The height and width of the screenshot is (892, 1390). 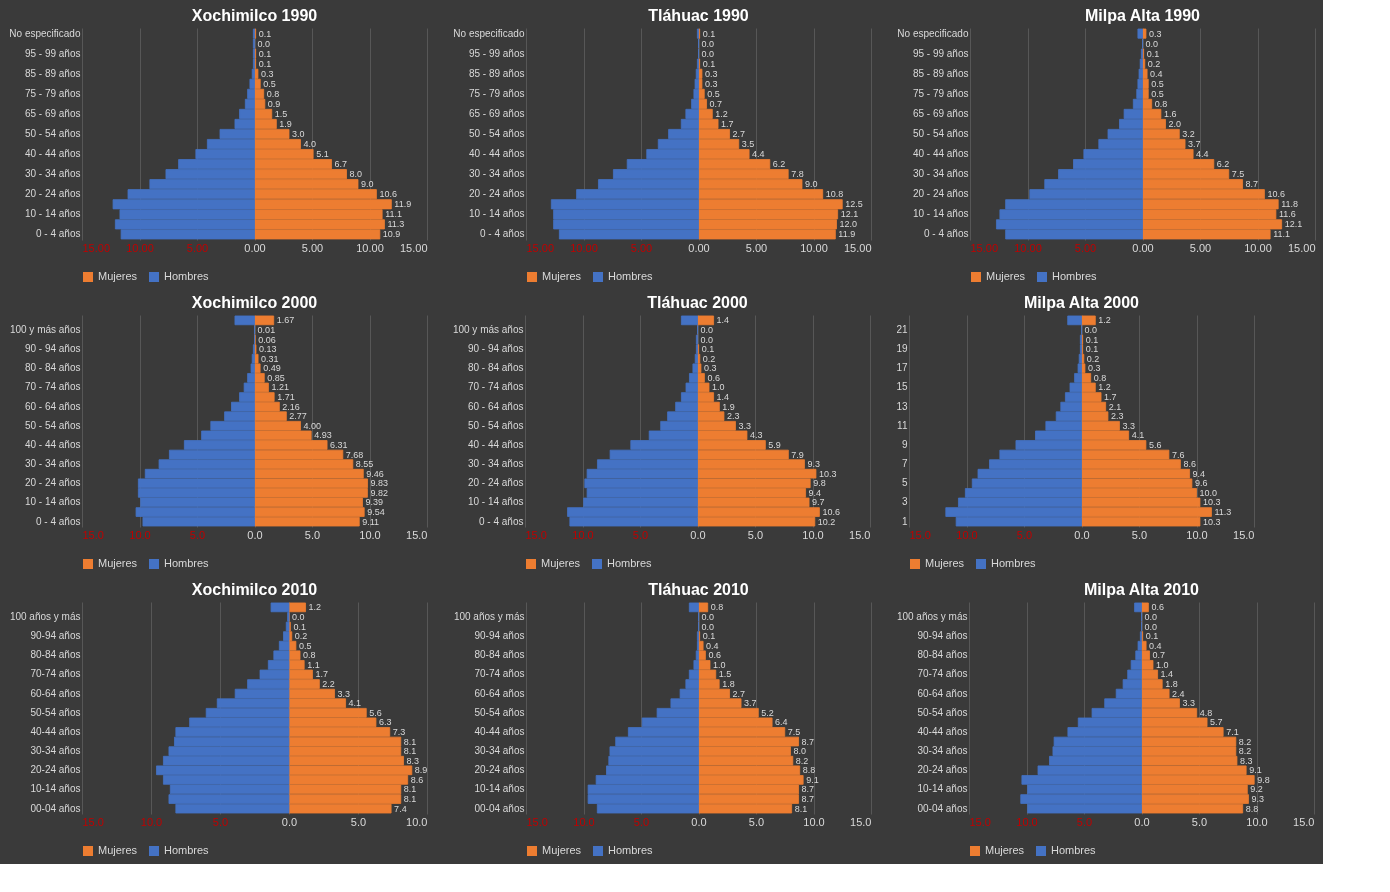 What do you see at coordinates (1263, 779) in the screenshot?
I see `data-label: 9.8` at bounding box center [1263, 779].